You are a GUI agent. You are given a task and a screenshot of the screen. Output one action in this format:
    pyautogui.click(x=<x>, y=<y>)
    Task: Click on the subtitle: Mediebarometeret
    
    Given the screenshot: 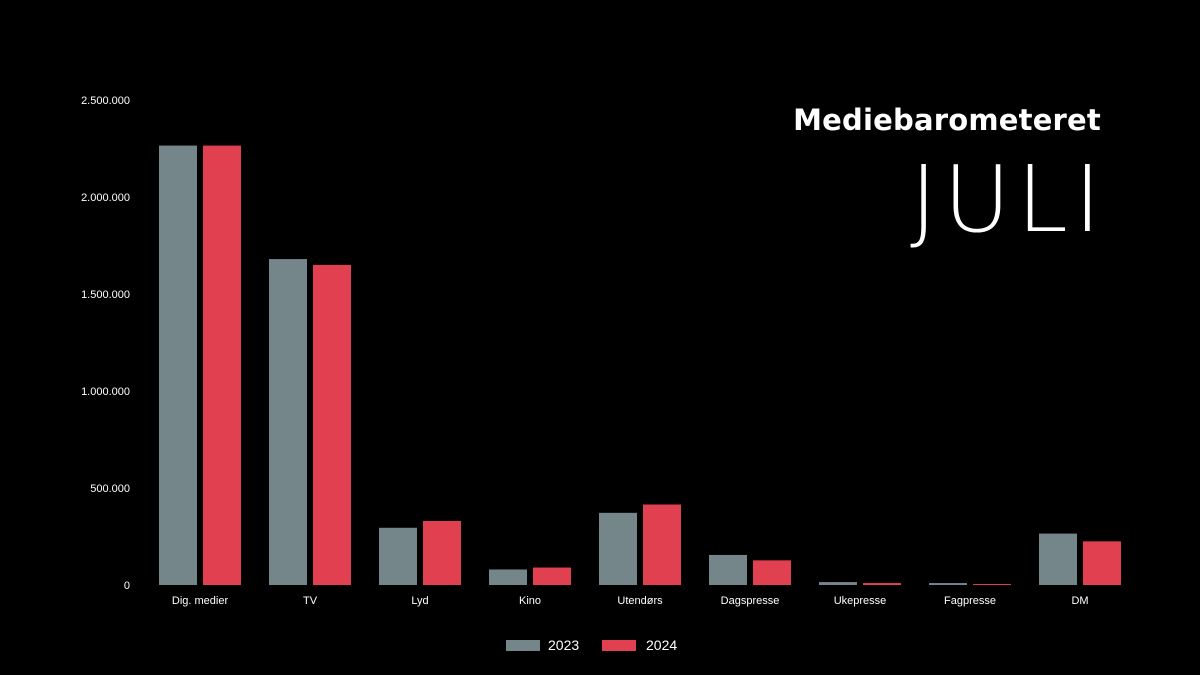 What is the action you would take?
    pyautogui.click(x=947, y=120)
    